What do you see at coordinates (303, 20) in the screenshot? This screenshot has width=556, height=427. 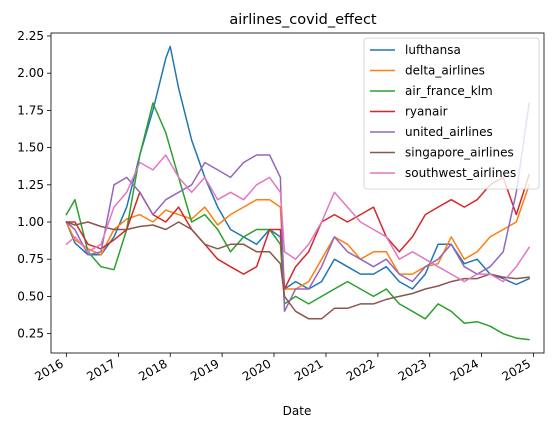 I see `chart-title: airlines_covid_effect` at bounding box center [303, 20].